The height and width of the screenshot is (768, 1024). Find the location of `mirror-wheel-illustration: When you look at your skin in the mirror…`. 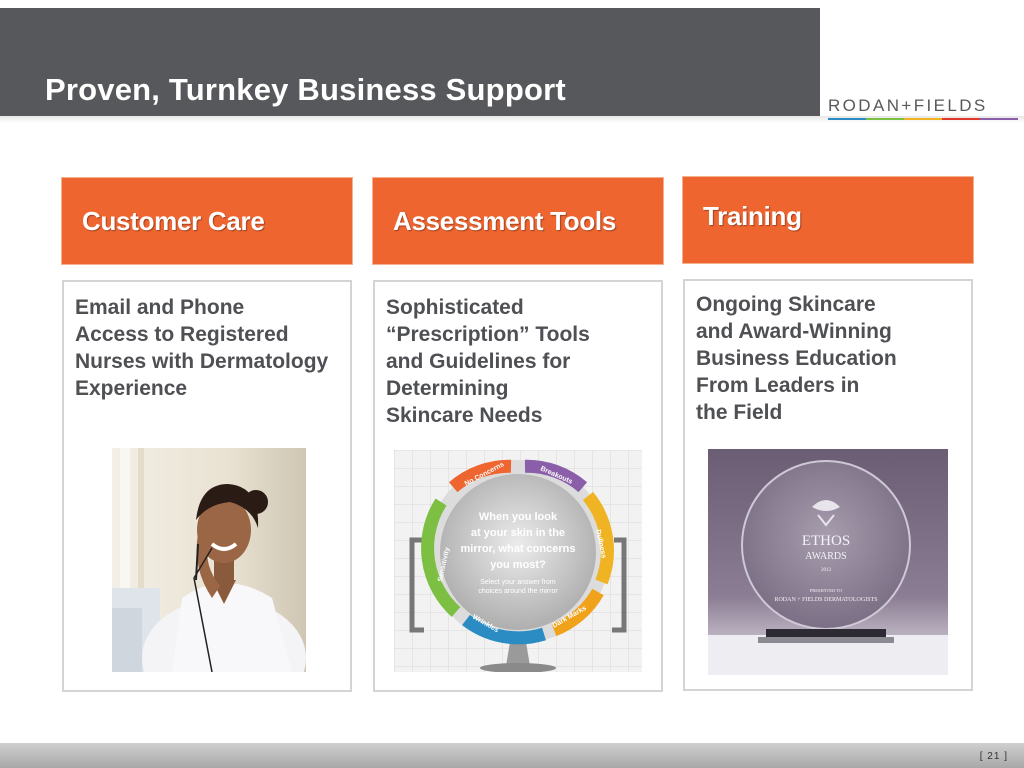

mirror-wheel-illustration: When you look at your skin in the mirror… is located at coordinates (518, 561).